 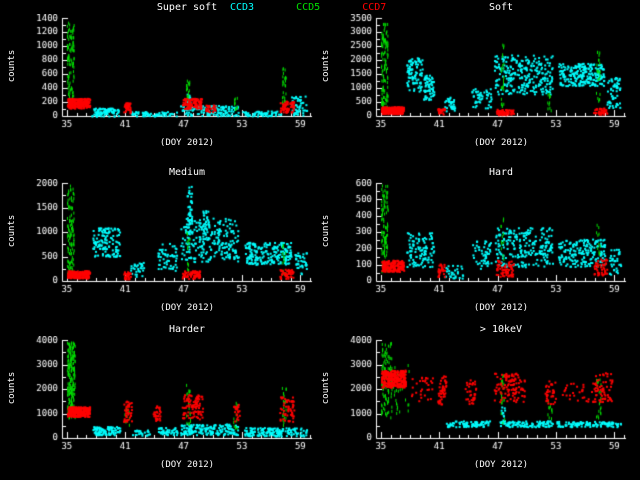 What do you see at coordinates (187, 329) in the screenshot?
I see `panel-title: Harder` at bounding box center [187, 329].